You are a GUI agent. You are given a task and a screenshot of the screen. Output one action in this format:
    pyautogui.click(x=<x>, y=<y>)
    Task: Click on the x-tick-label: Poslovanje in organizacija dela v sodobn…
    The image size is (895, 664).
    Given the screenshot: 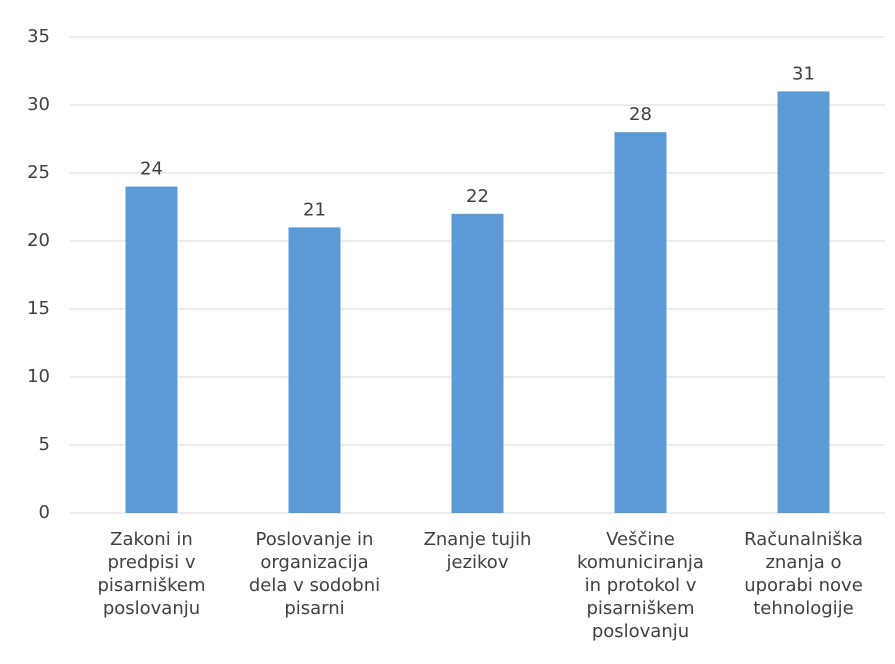 What is the action you would take?
    pyautogui.click(x=314, y=574)
    